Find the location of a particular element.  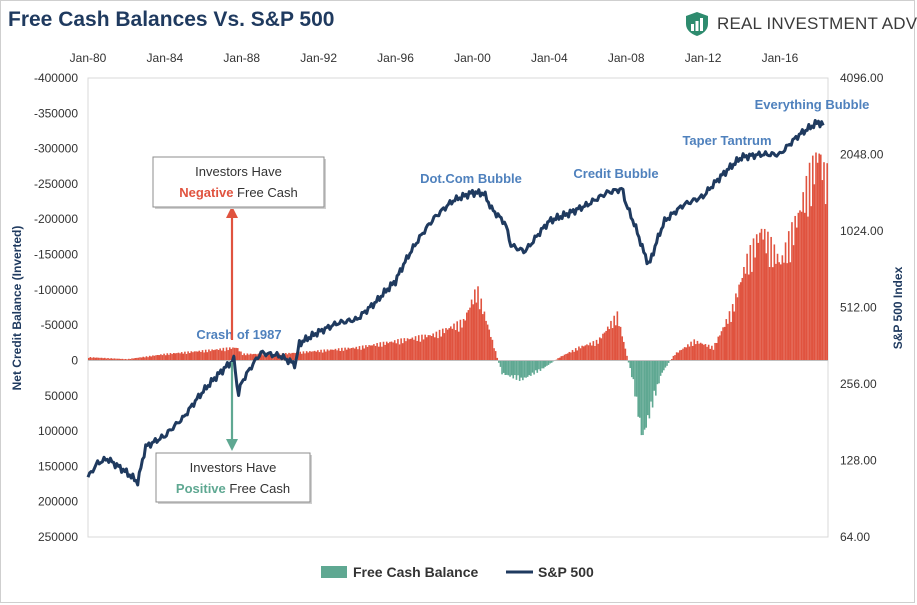

right-tick-label: 256.00 is located at coordinates (858, 384).